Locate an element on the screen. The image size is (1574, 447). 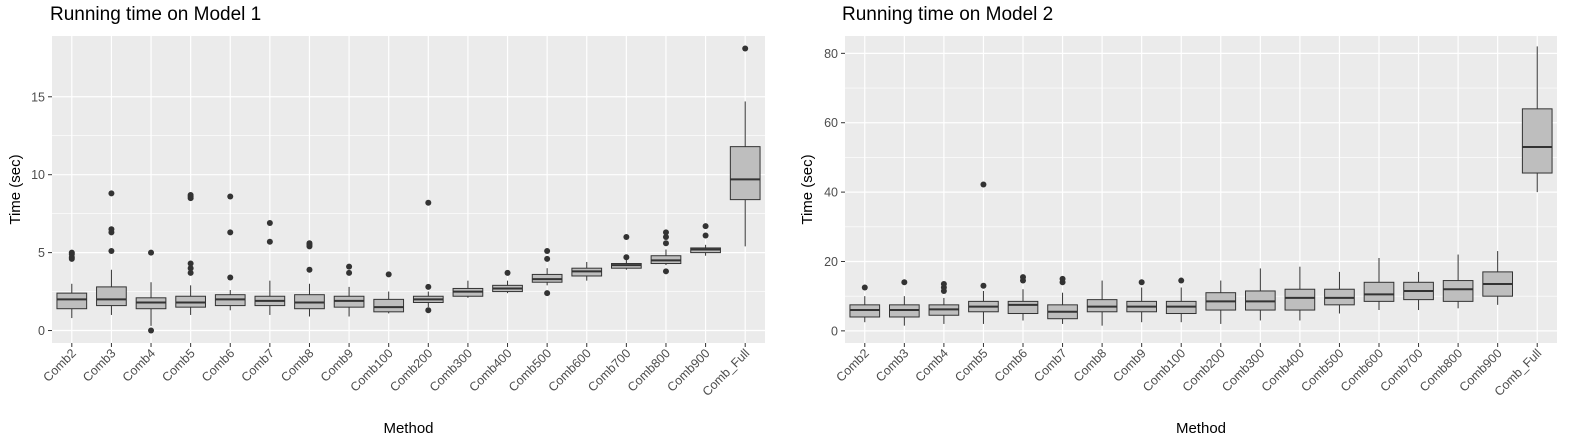
box-comb2 is located at coordinates (72, 284).